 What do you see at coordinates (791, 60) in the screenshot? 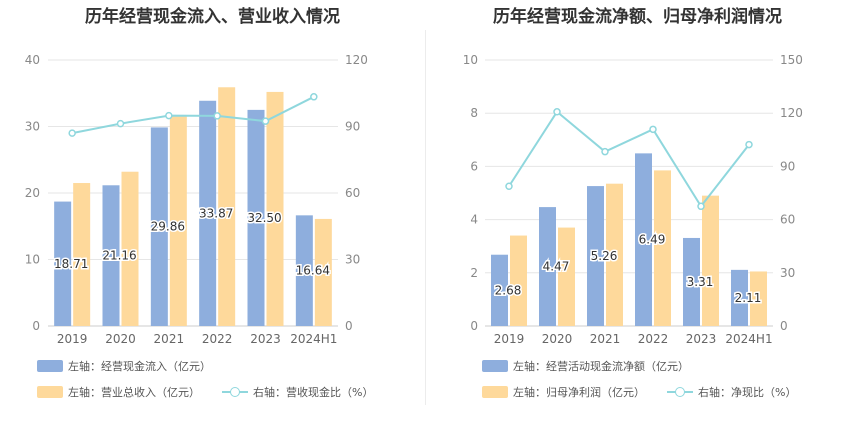
I see `y-right-tick-label: 150` at bounding box center [791, 60].